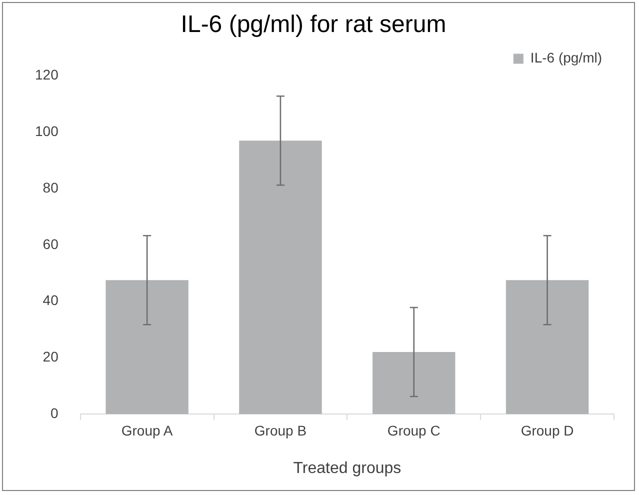 The width and height of the screenshot is (639, 495). What do you see at coordinates (47, 131) in the screenshot?
I see `y-tick-label: 100` at bounding box center [47, 131].